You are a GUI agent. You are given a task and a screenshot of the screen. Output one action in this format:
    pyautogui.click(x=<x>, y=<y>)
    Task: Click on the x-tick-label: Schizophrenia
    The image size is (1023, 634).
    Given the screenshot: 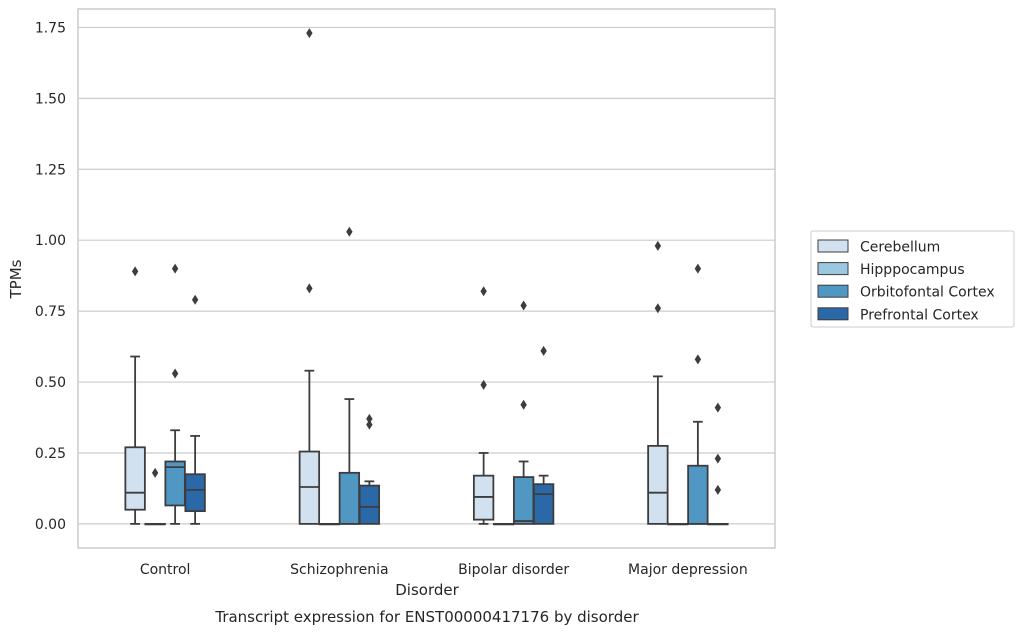 What is the action you would take?
    pyautogui.click(x=339, y=570)
    